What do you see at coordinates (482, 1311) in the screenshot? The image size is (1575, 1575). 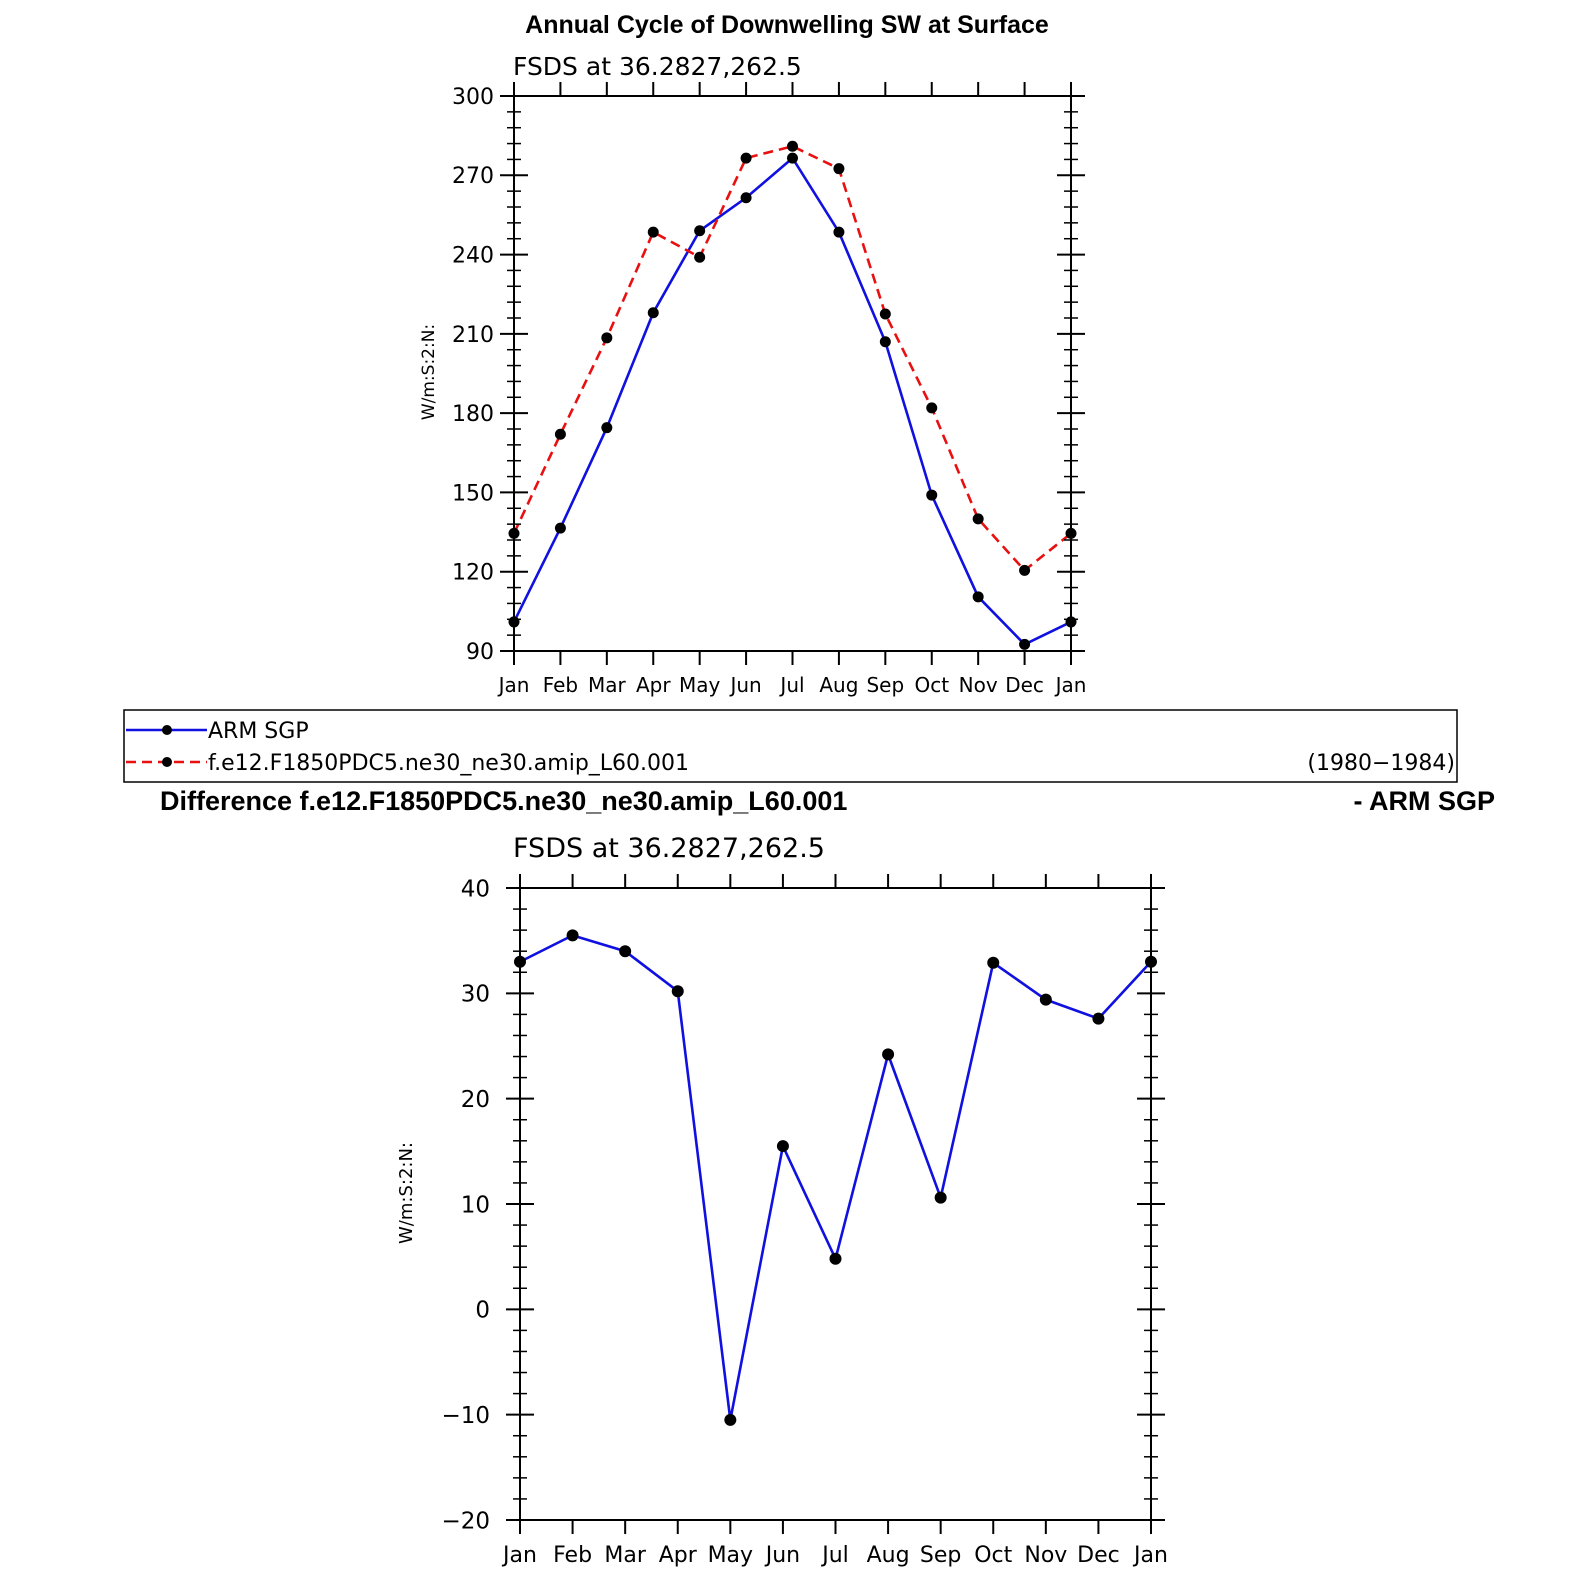 I see `y-tick-label: 0` at bounding box center [482, 1311].